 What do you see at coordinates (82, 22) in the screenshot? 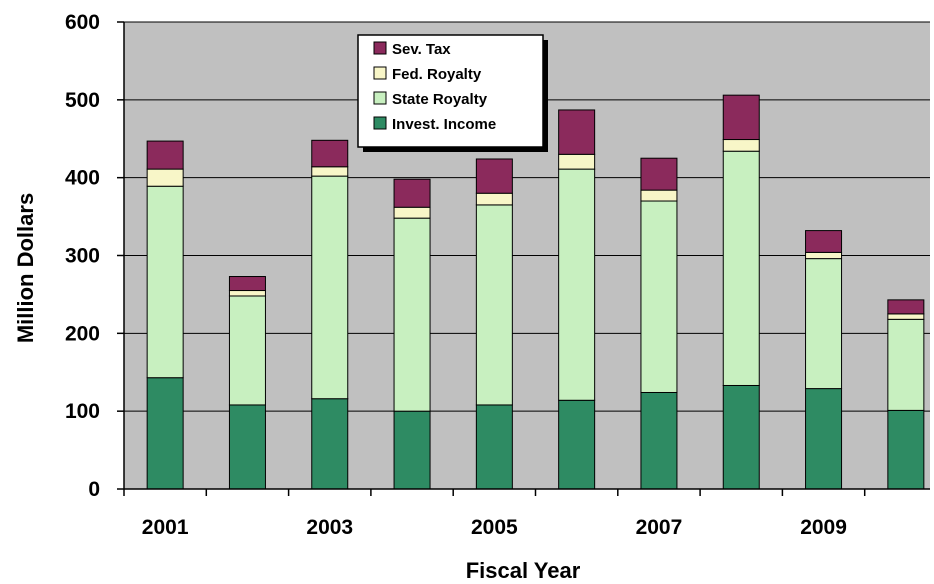
I see `y-tick-label: 600` at bounding box center [82, 22].